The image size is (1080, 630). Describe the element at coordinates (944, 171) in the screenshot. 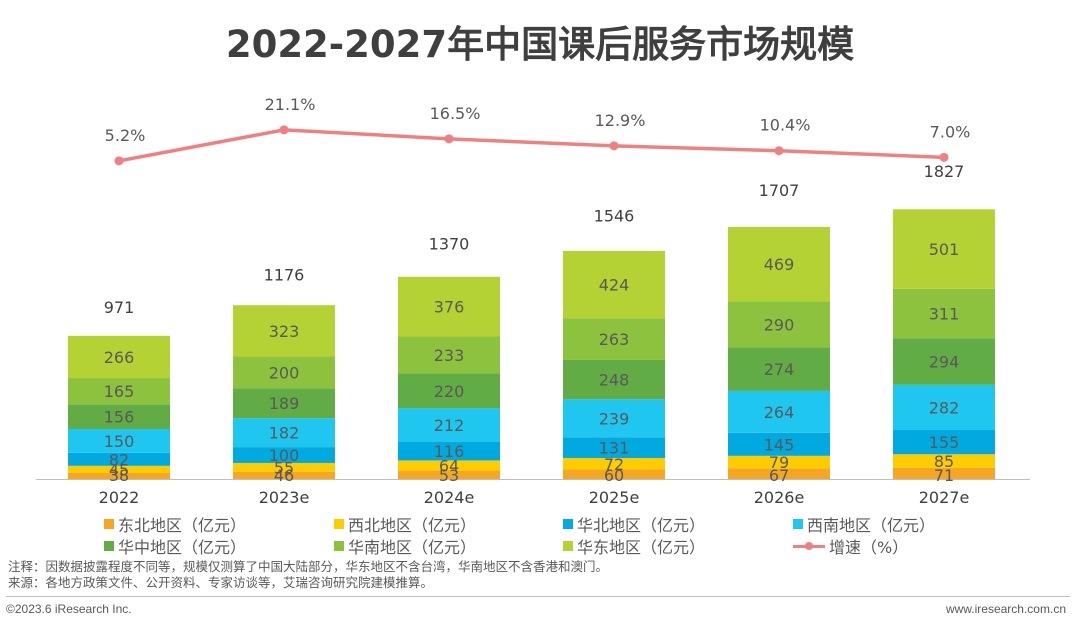

I see `bar-total-label: 1827` at that location.